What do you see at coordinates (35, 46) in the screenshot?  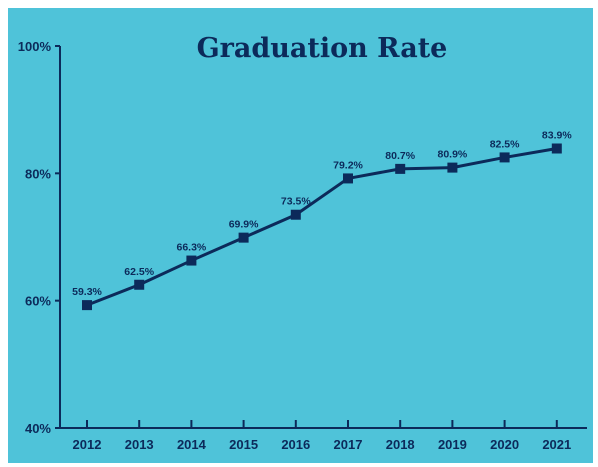 I see `y-tick-label: 100%` at bounding box center [35, 46].